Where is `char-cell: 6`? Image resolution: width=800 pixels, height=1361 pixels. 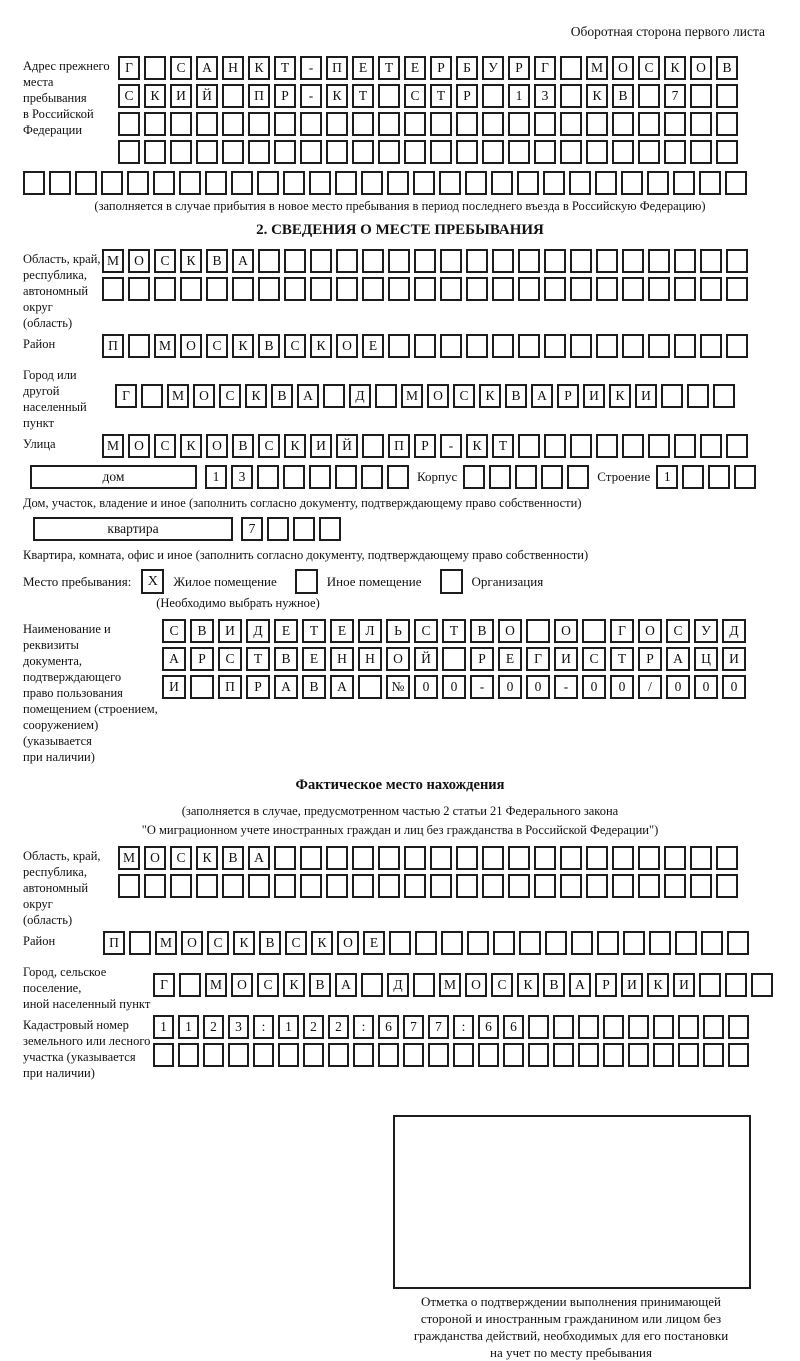 char-cell: 6 is located at coordinates (488, 1027).